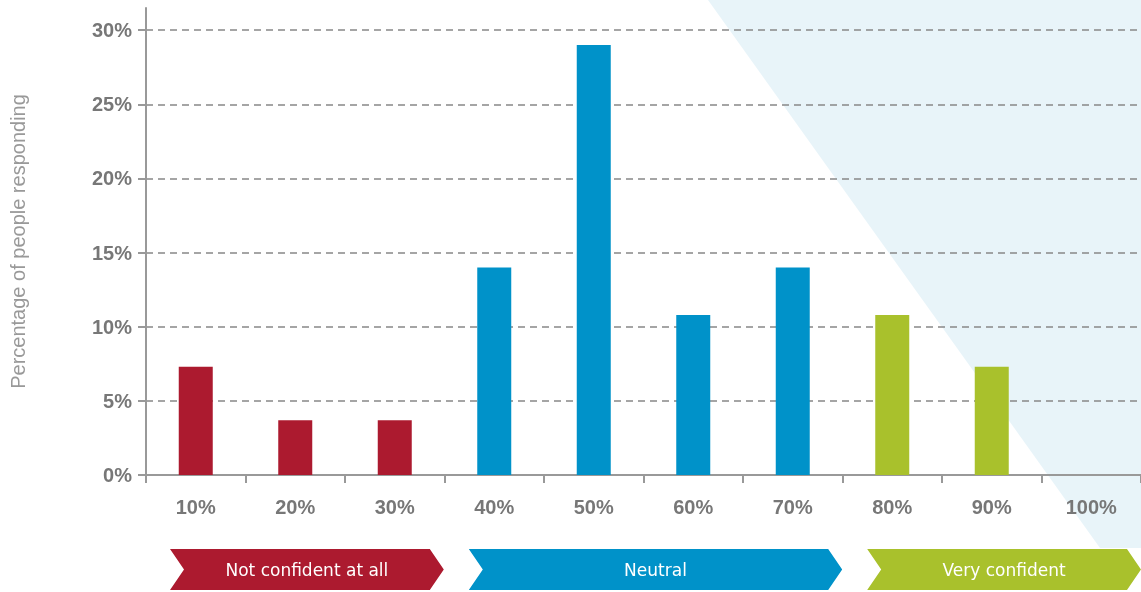  I want to click on y-tick-label: 10%, so click(112, 326).